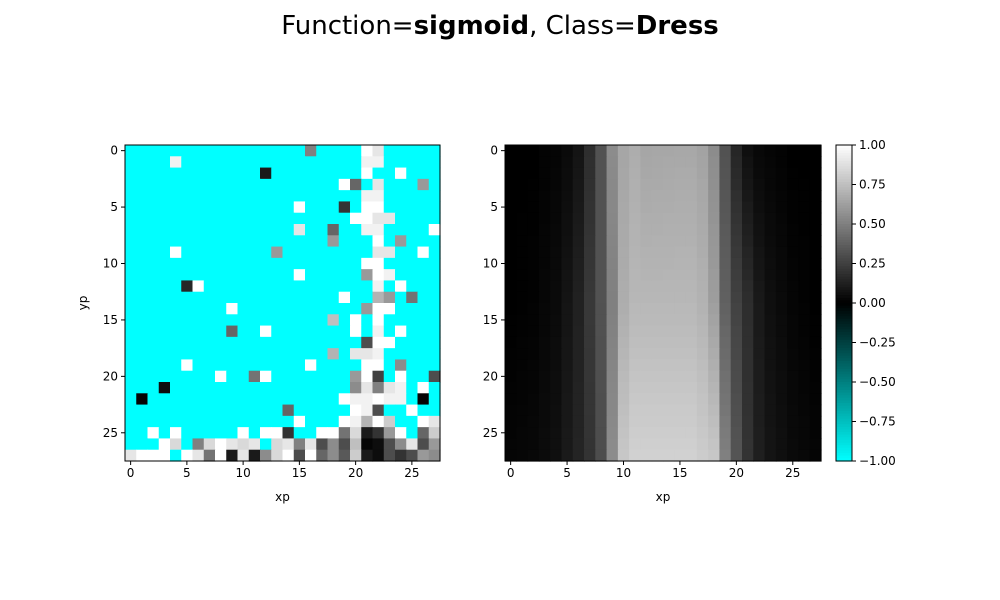  I want to click on colorbar-tick-label: 0.25, so click(872, 264).